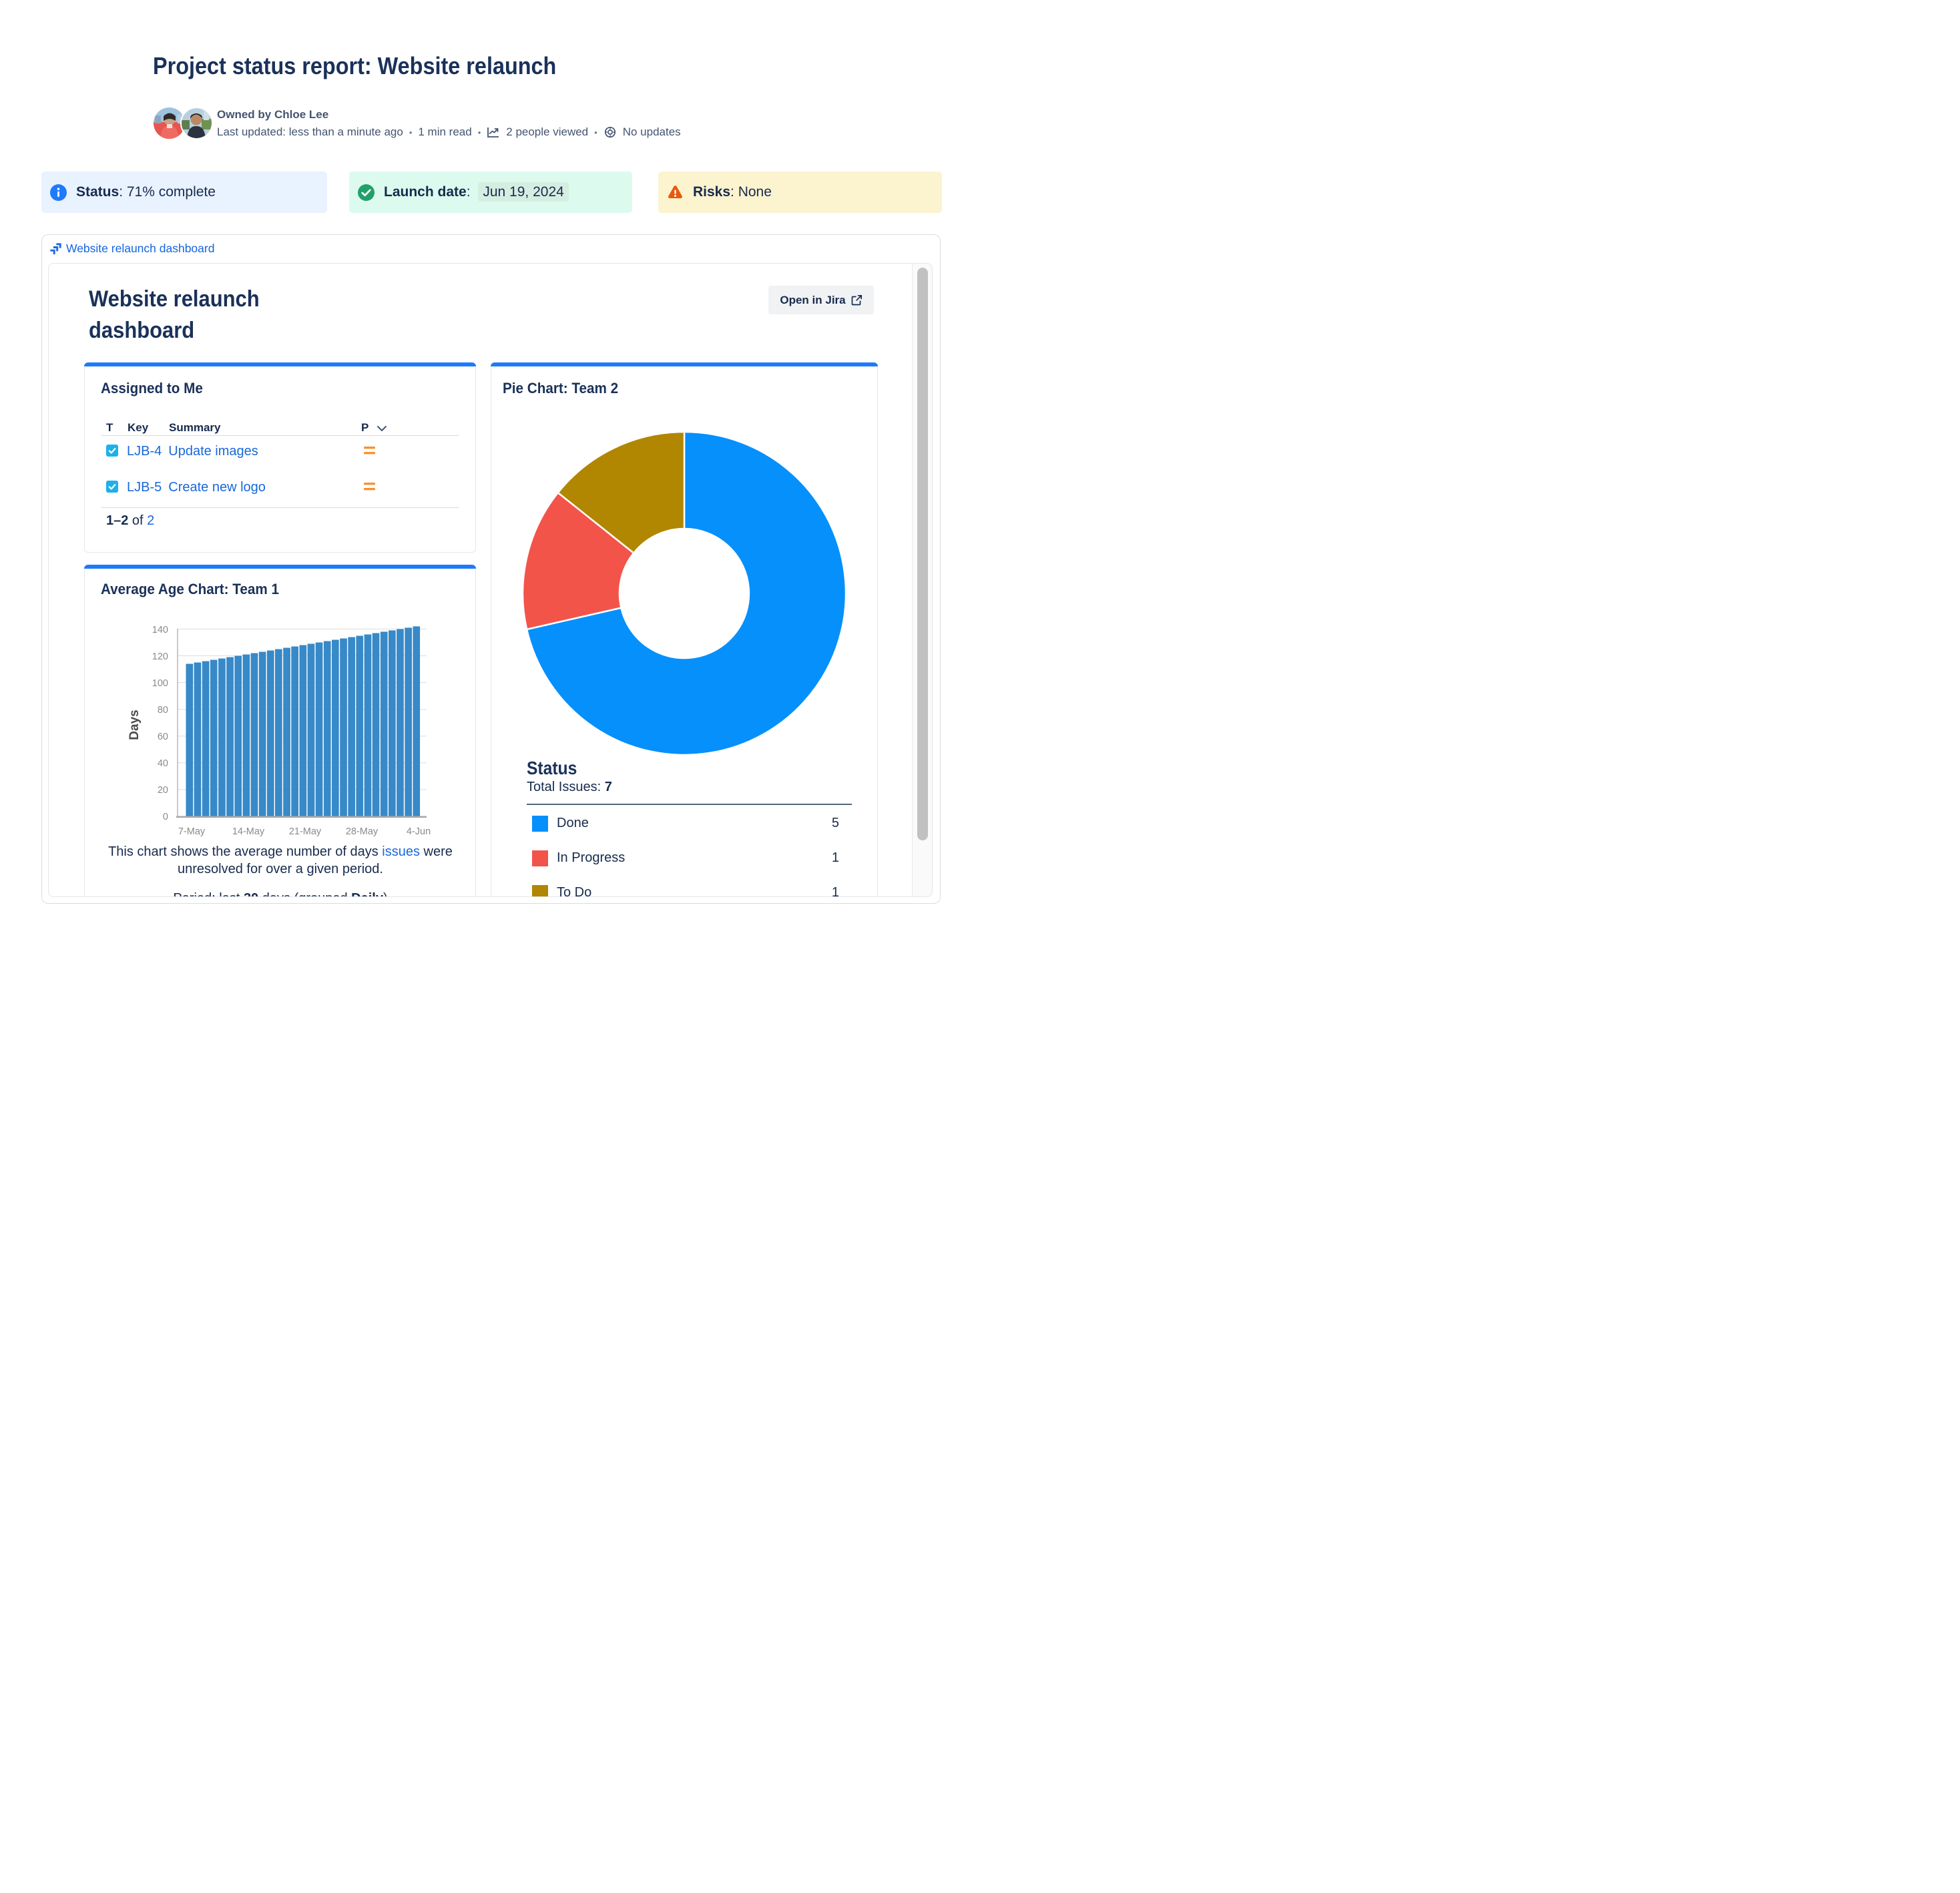 The image size is (1960, 1893). Describe the element at coordinates (419, 831) in the screenshot. I see `svg-text: 4-Jun` at that location.